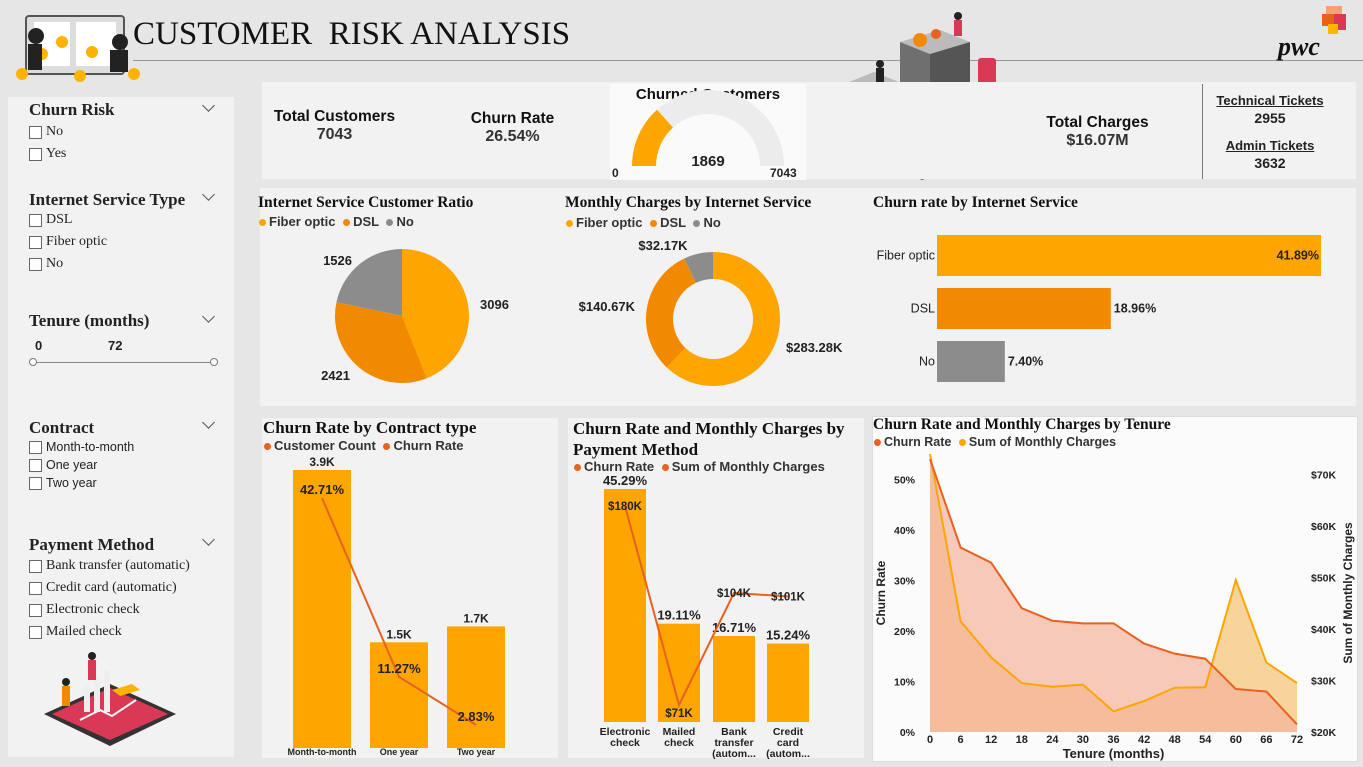 Image resolution: width=1363 pixels, height=767 pixels. I want to click on payment-option-electronic: Electronic check, so click(84, 610).